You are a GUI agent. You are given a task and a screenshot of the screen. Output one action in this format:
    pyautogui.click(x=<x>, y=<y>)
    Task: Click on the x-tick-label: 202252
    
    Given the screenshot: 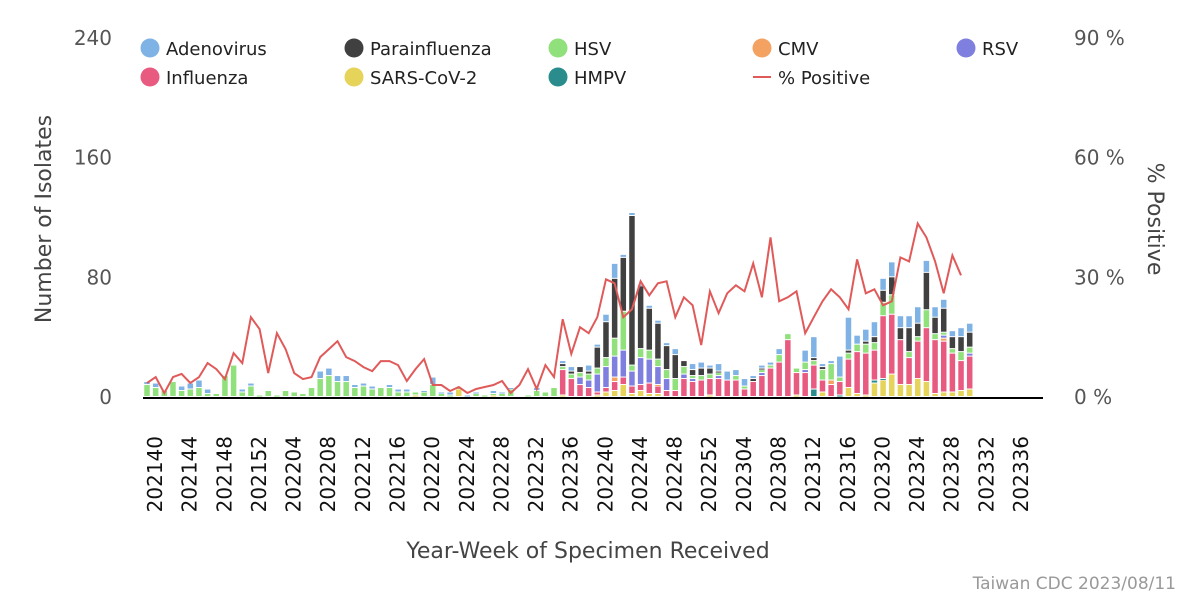 What is the action you would take?
    pyautogui.click(x=709, y=474)
    